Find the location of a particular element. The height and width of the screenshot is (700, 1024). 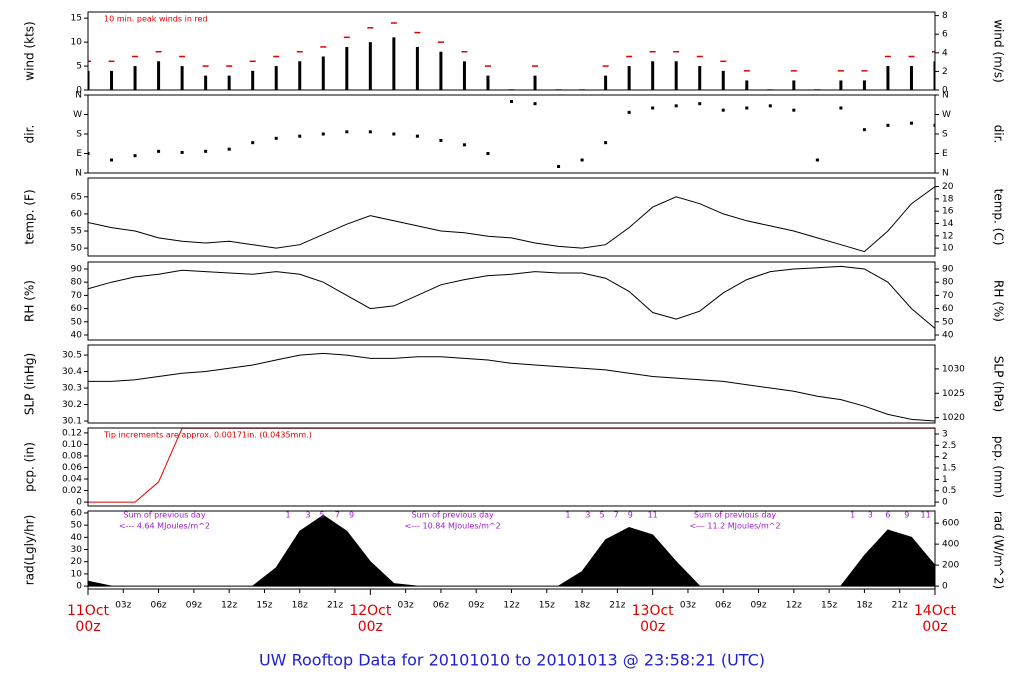

y2-tick-label: 0.5 is located at coordinates (949, 491).